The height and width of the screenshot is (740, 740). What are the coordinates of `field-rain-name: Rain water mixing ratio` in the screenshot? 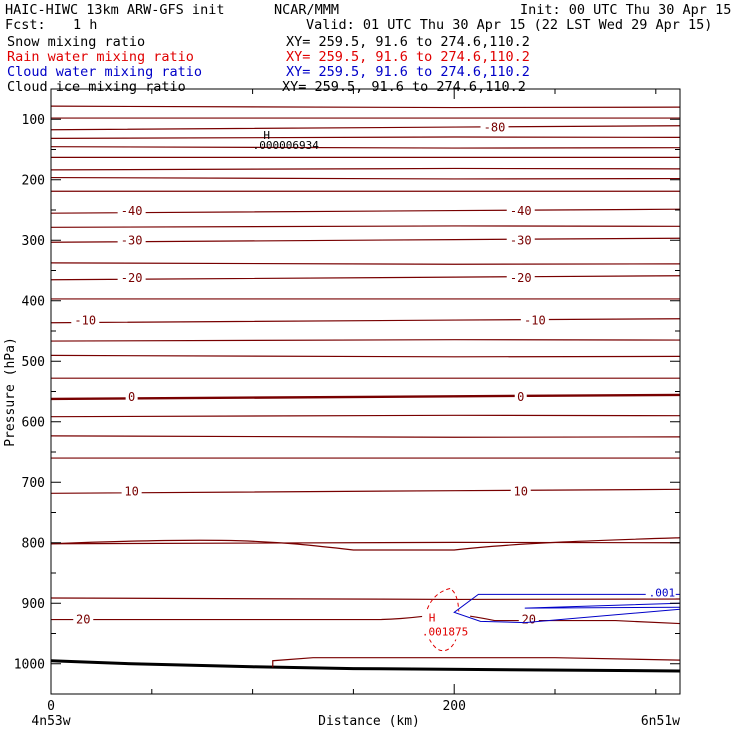 It's located at (100, 57).